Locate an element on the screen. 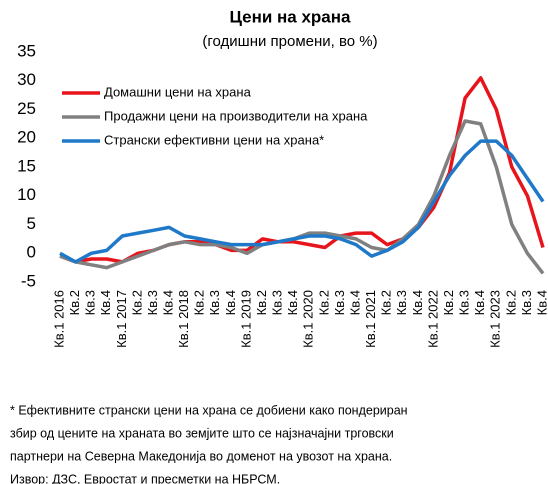 This screenshot has width=548, height=484. y-tick-label: 10 is located at coordinates (26, 194).